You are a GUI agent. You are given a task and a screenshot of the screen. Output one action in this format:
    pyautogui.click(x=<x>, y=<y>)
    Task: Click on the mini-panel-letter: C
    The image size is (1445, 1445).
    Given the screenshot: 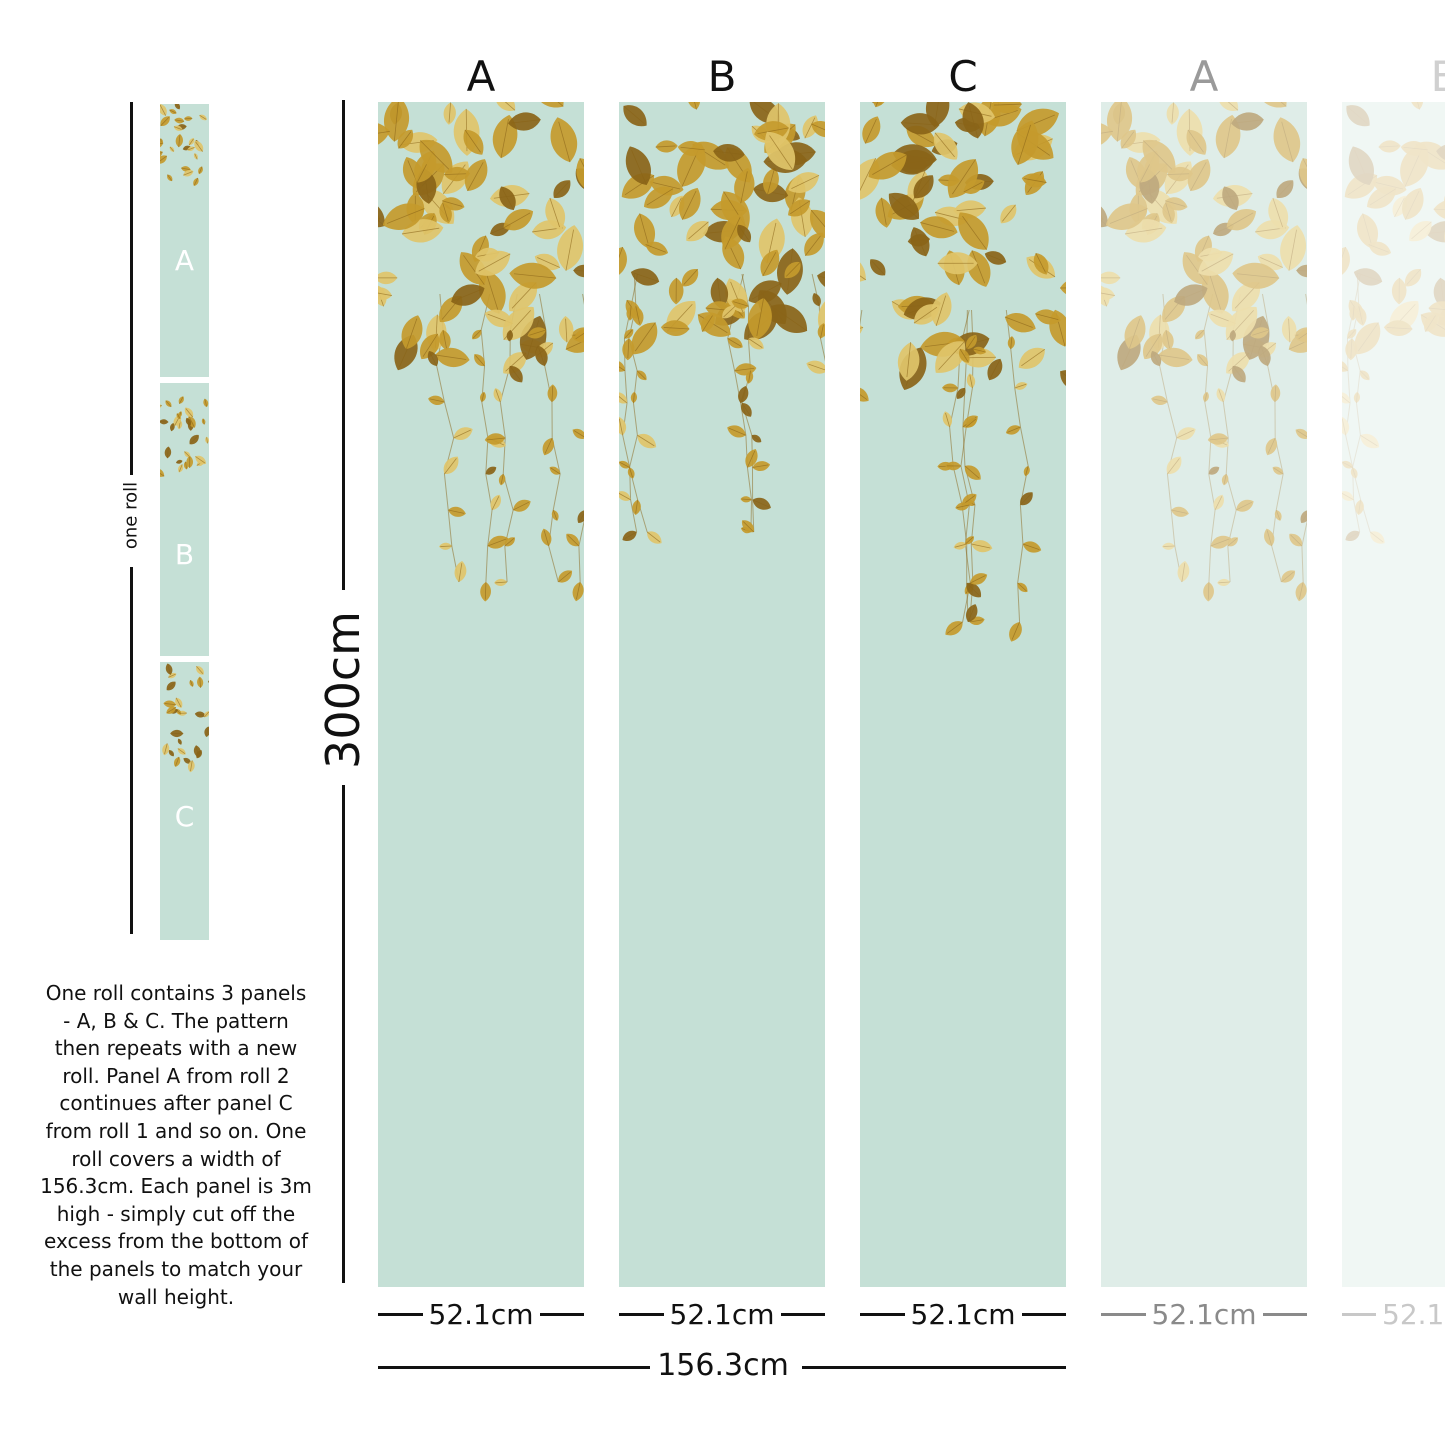 What is the action you would take?
    pyautogui.click(x=184, y=816)
    